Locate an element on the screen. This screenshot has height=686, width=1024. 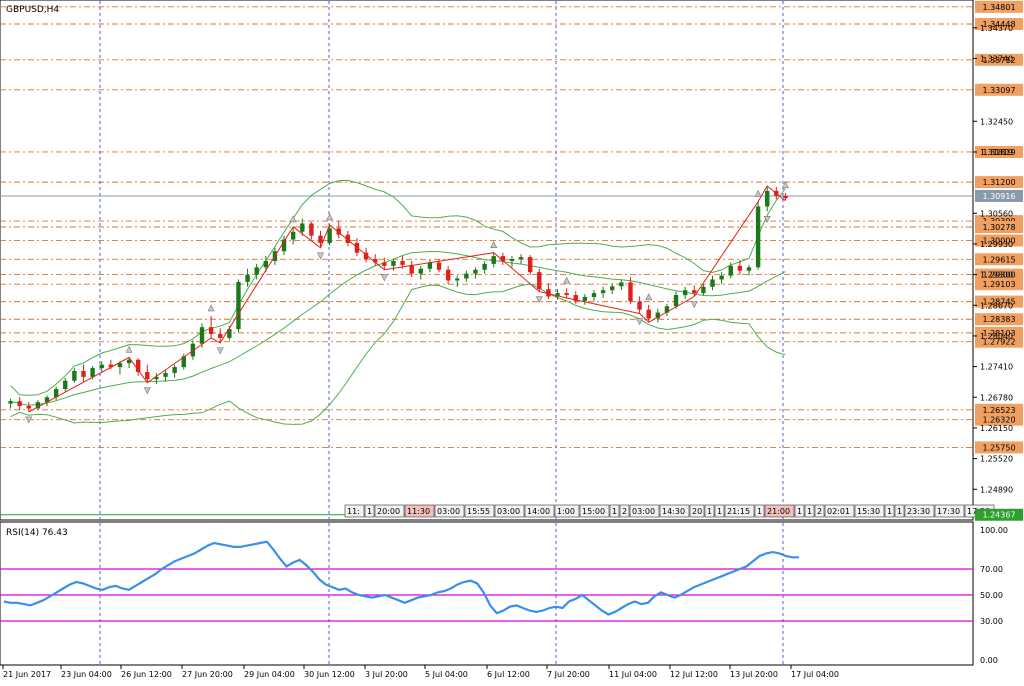
level-price-label: 1.28383 is located at coordinates (998, 319).